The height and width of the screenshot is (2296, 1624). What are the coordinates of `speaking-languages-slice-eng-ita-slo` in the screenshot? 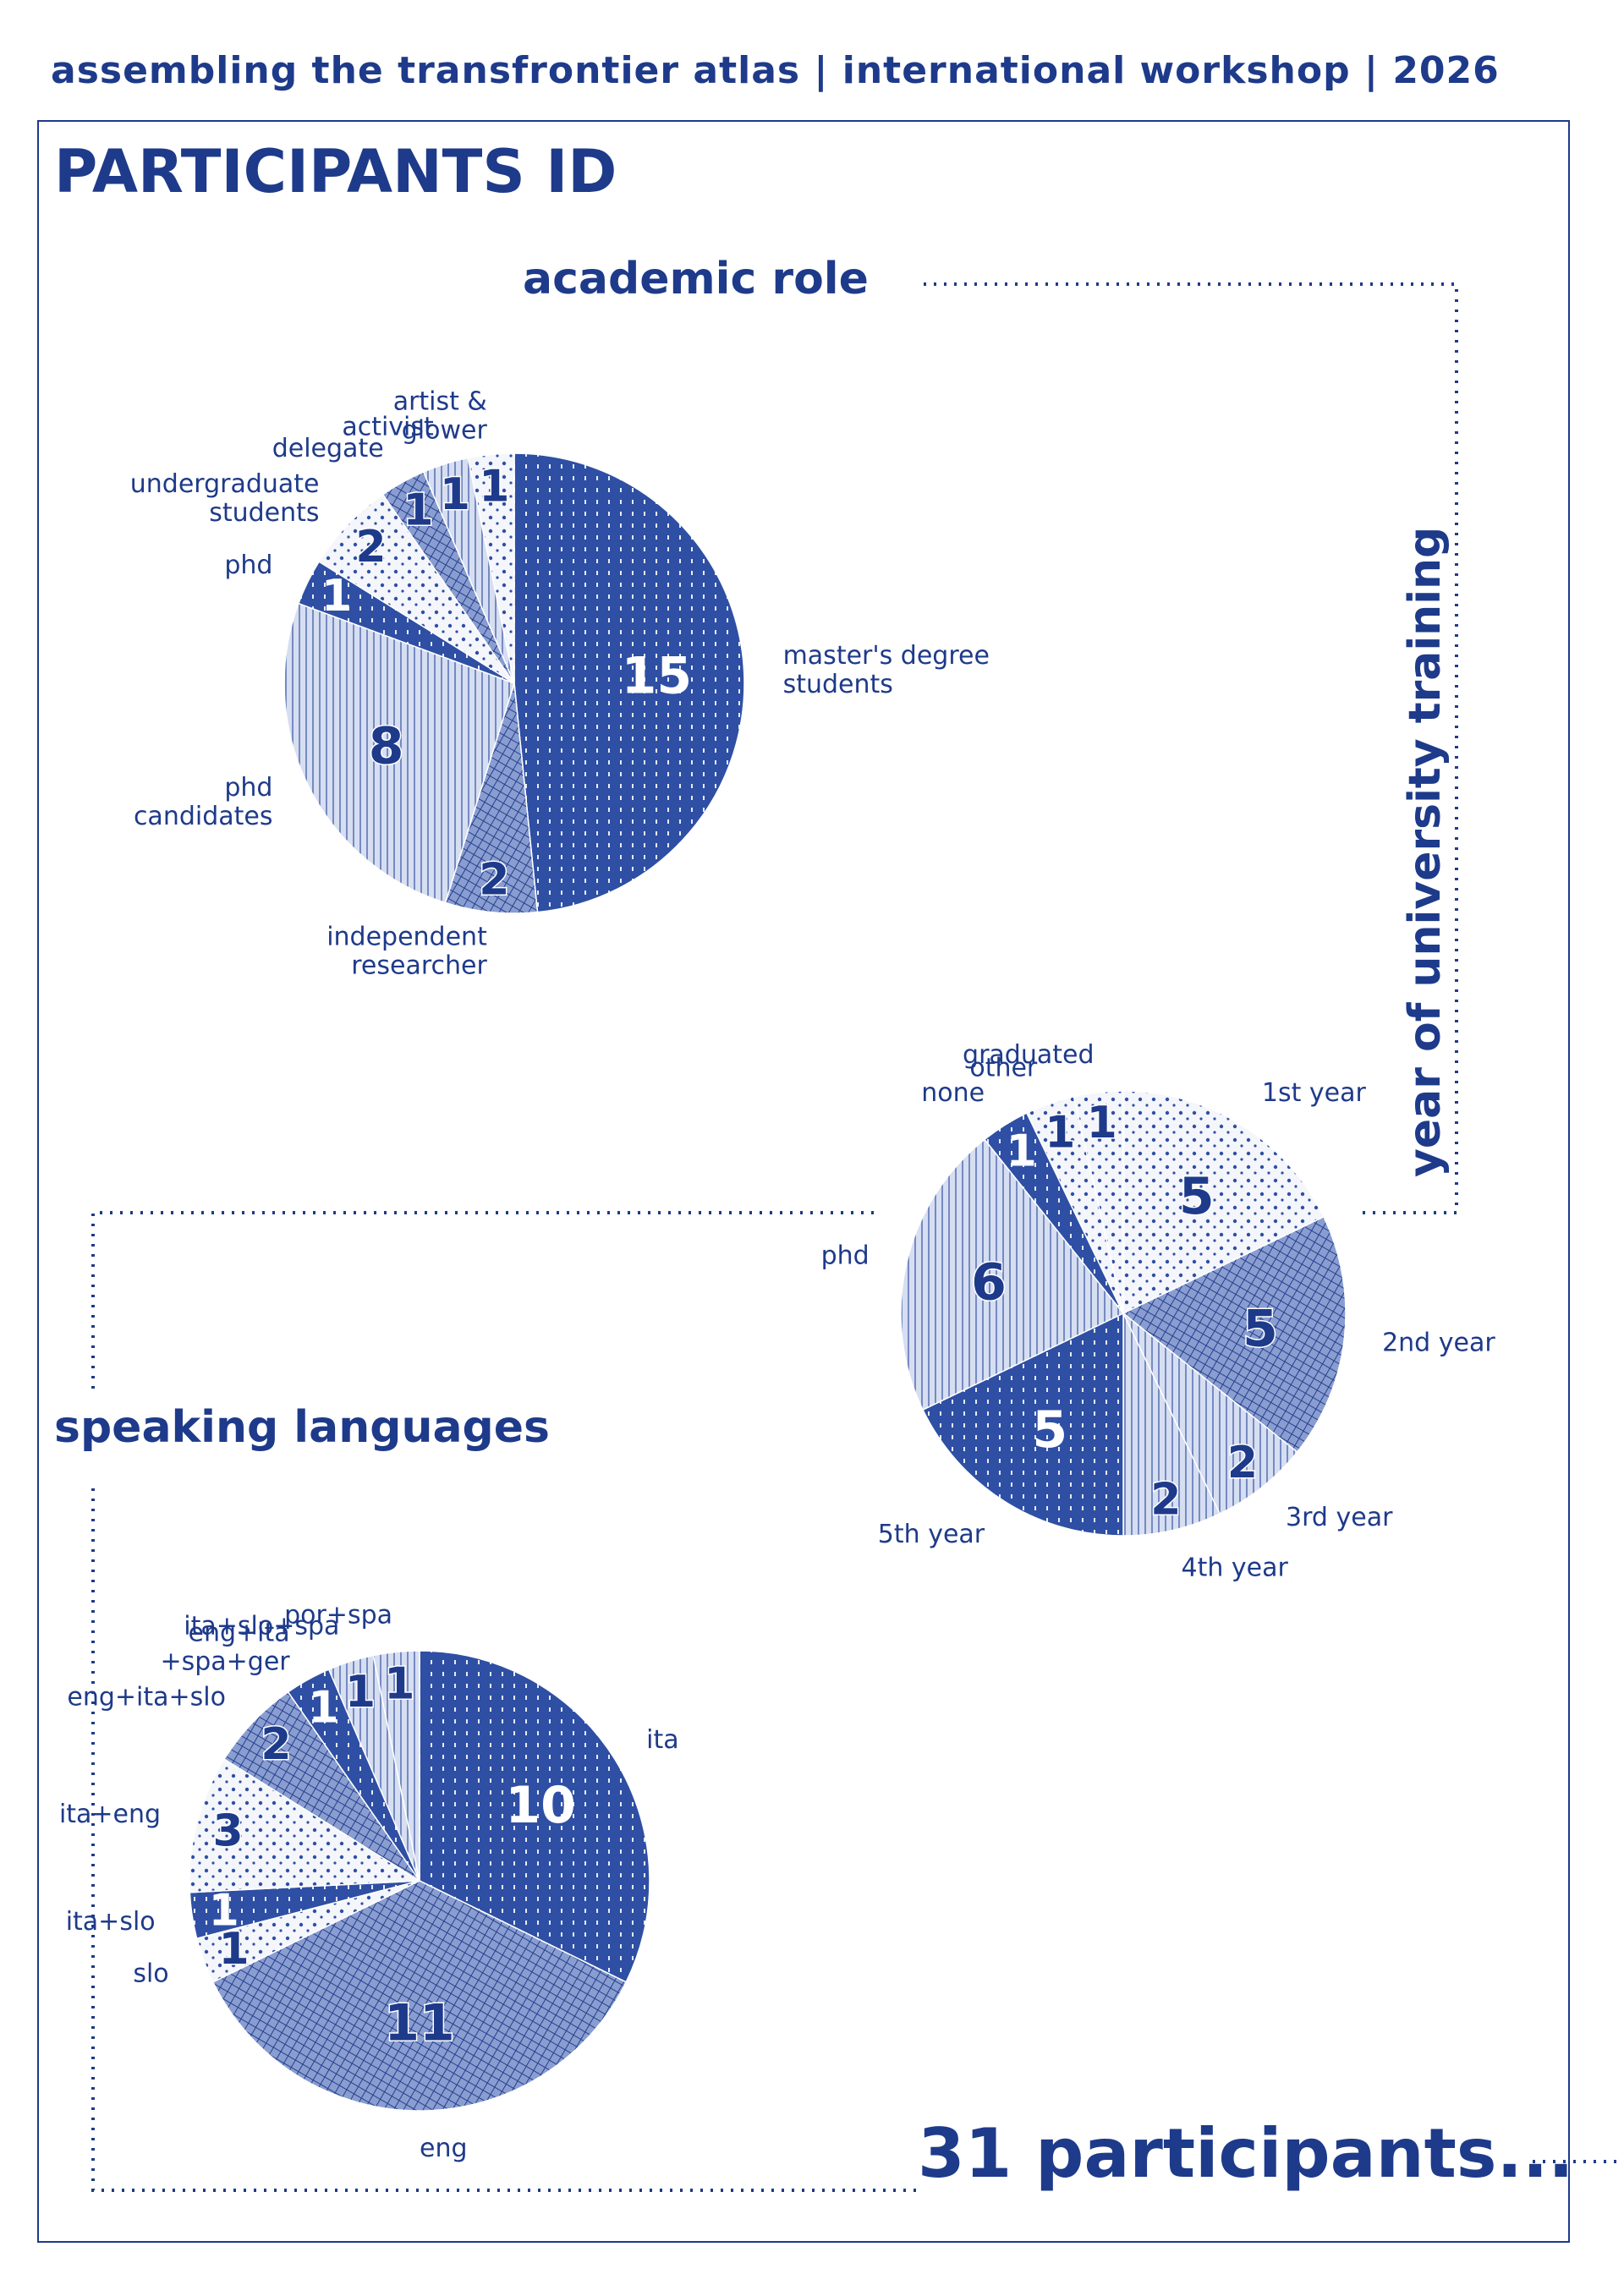 It's located at (321, 1786).